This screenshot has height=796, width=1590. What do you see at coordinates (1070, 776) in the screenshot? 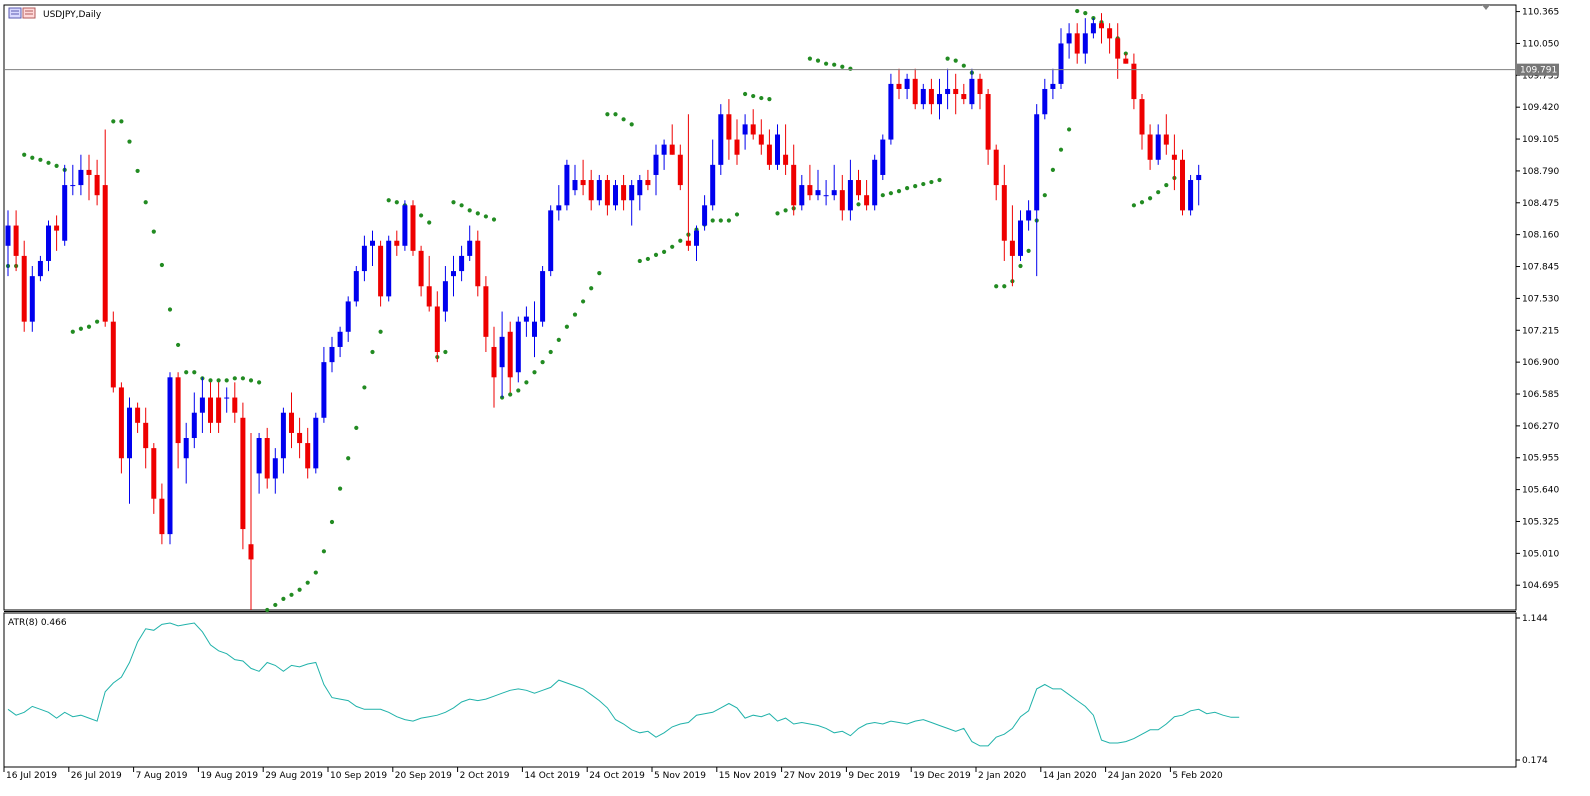
I see `time-tick-label: 14 Jan 2020` at bounding box center [1070, 776].